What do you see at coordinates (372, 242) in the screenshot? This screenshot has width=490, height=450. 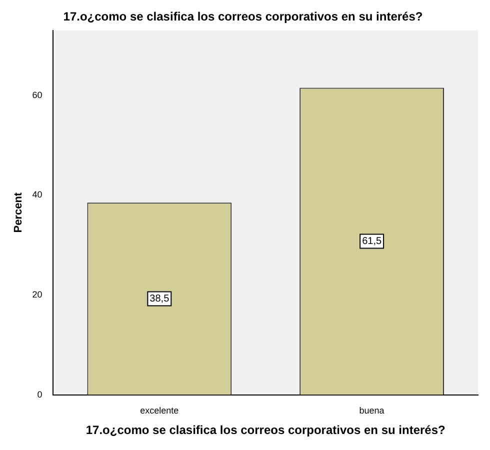 I see `data-label: 61,5` at bounding box center [372, 242].